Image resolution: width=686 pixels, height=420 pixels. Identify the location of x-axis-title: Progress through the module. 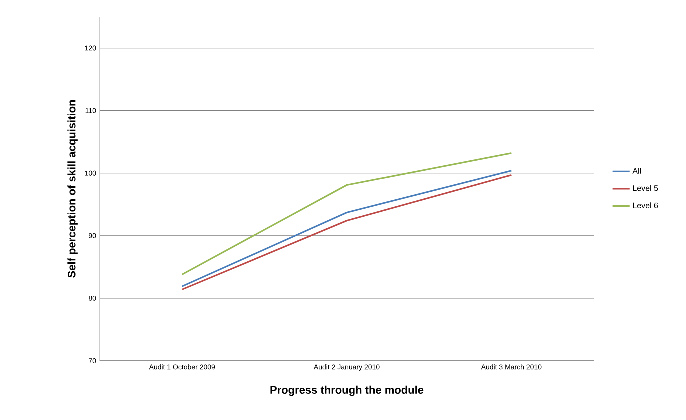
(347, 391).